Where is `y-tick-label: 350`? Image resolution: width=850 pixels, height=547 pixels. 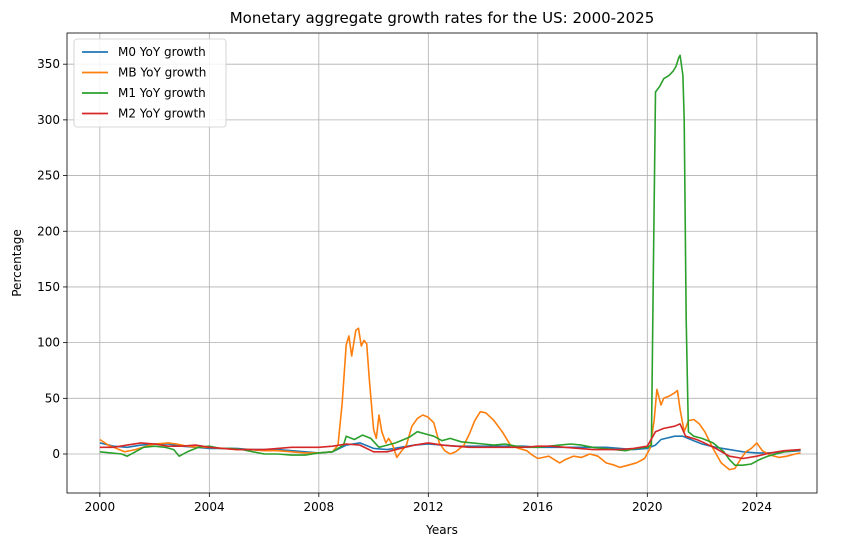
y-tick-label: 350 is located at coordinates (48, 64).